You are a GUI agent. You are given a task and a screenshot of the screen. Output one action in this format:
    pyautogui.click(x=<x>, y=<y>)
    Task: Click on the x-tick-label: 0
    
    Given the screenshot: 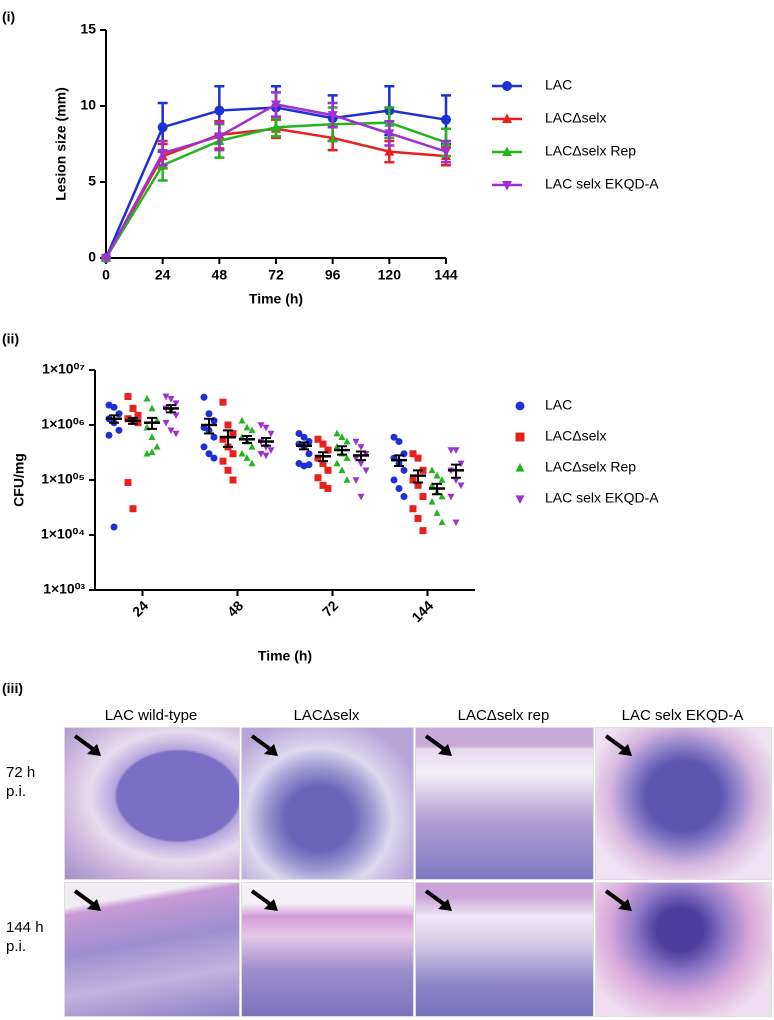 What is the action you would take?
    pyautogui.click(x=106, y=275)
    